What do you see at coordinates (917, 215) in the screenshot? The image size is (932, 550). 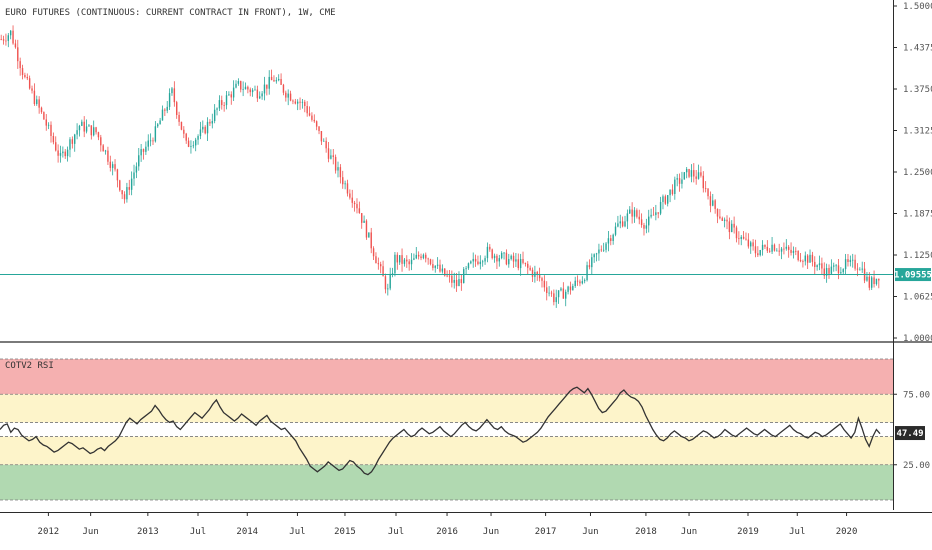 I see `price-tick-label: 1.18750` at bounding box center [917, 215].